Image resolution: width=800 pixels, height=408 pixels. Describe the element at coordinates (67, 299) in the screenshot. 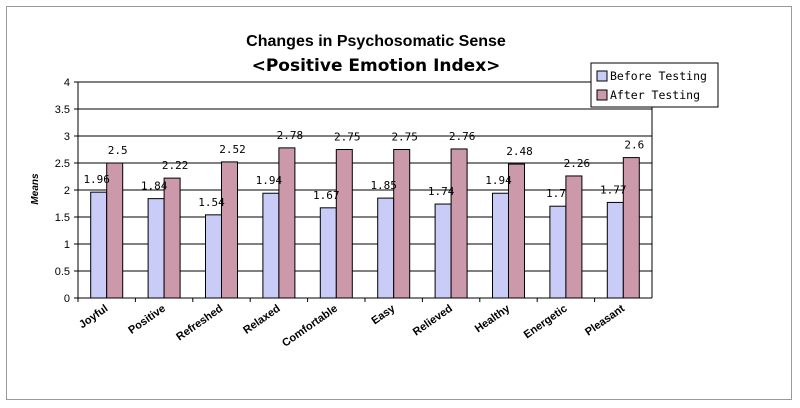

I see `y-tick-label: 0` at that location.